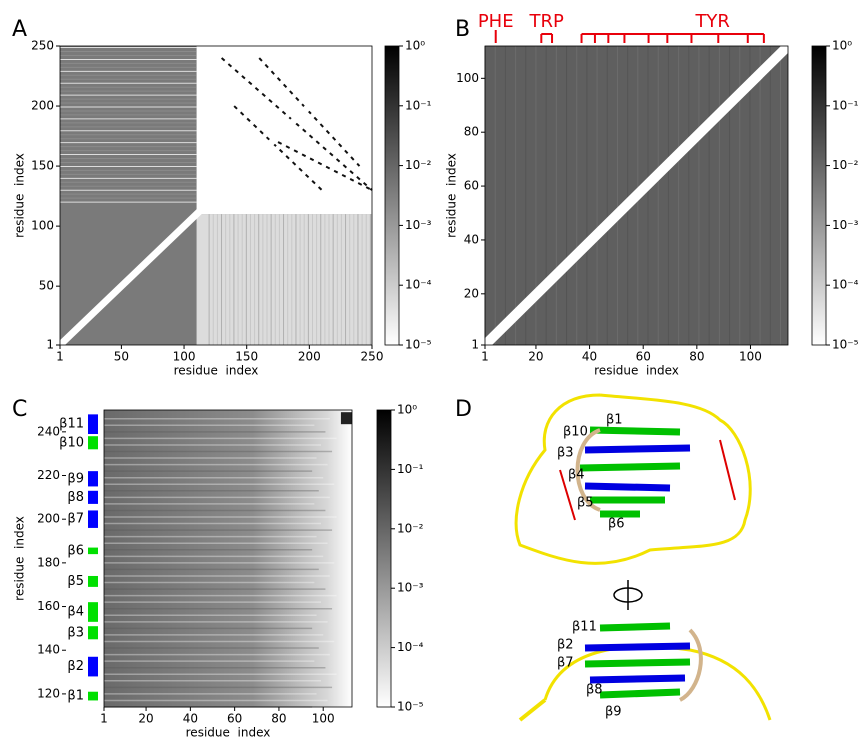 The width and height of the screenshot is (861, 744). Describe the element at coordinates (46, 286) in the screenshot. I see `y-tick-label: 50` at that location.